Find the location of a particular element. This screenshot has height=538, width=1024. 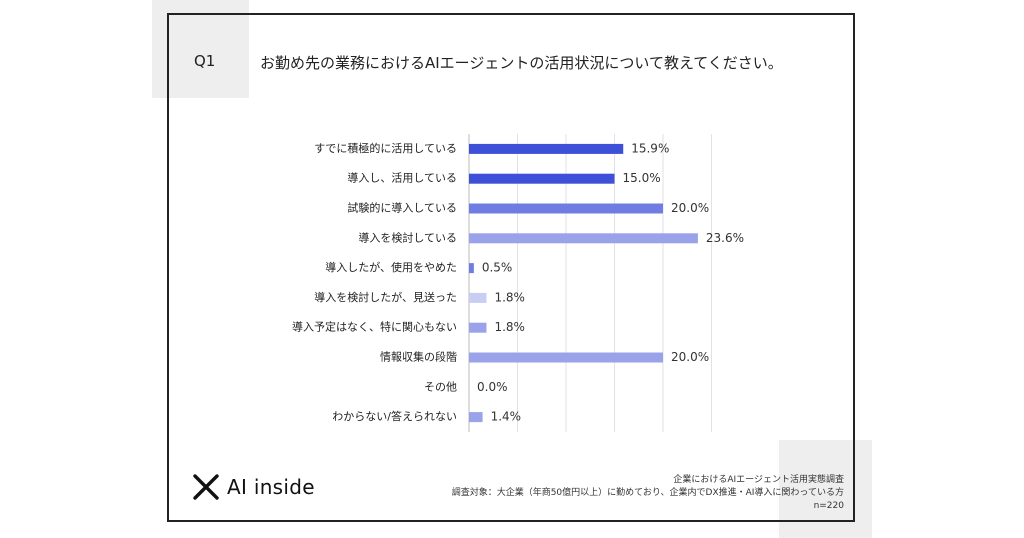

brand-logo: AI inside is located at coordinates (254, 487).